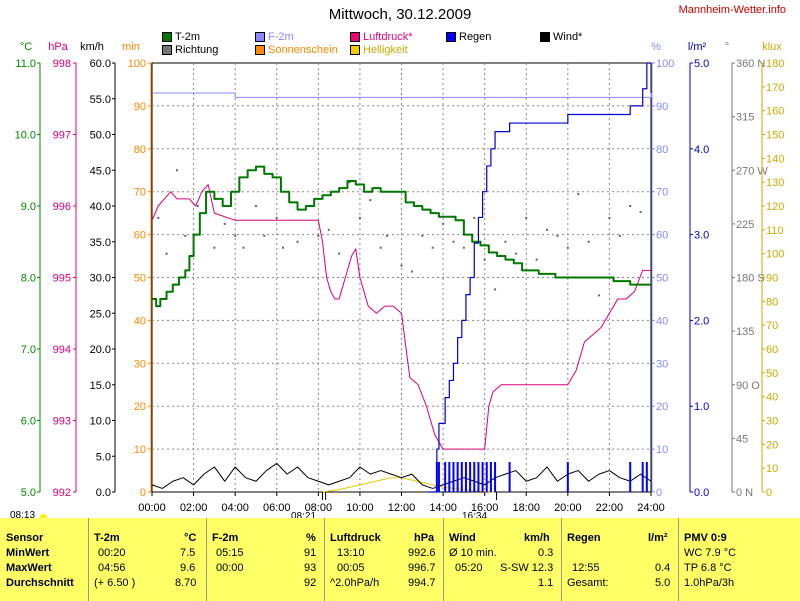  Describe the element at coordinates (772, 279) in the screenshot. I see `brightness-axis-tick-label: 90` at that location.